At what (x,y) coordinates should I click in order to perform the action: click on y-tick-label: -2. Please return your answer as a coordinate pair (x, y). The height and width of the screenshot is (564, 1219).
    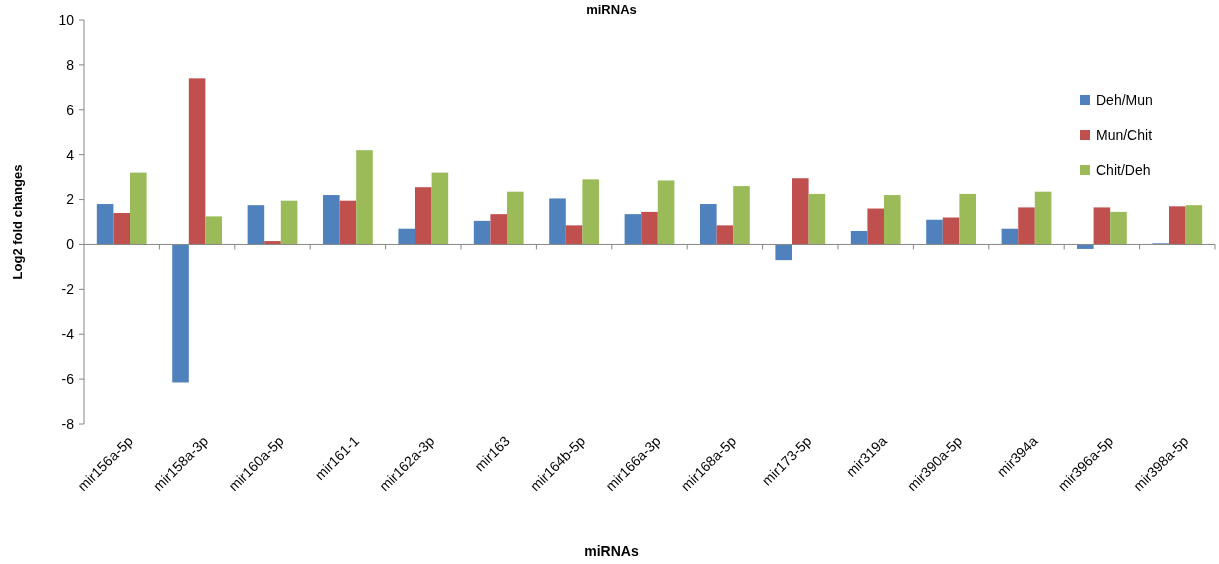
    Looking at the image, I should click on (68, 289).